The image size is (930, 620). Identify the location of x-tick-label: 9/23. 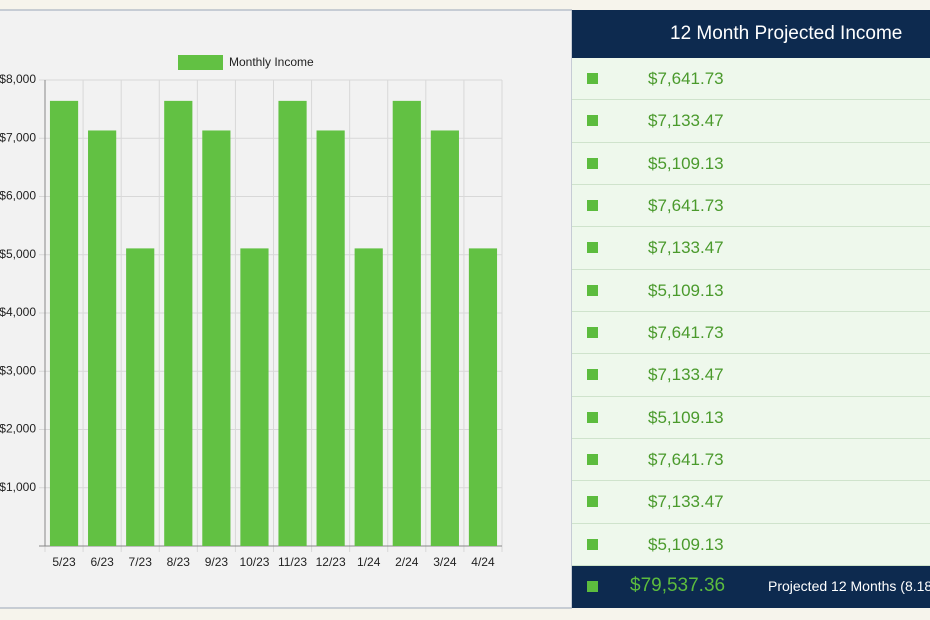
(217, 562).